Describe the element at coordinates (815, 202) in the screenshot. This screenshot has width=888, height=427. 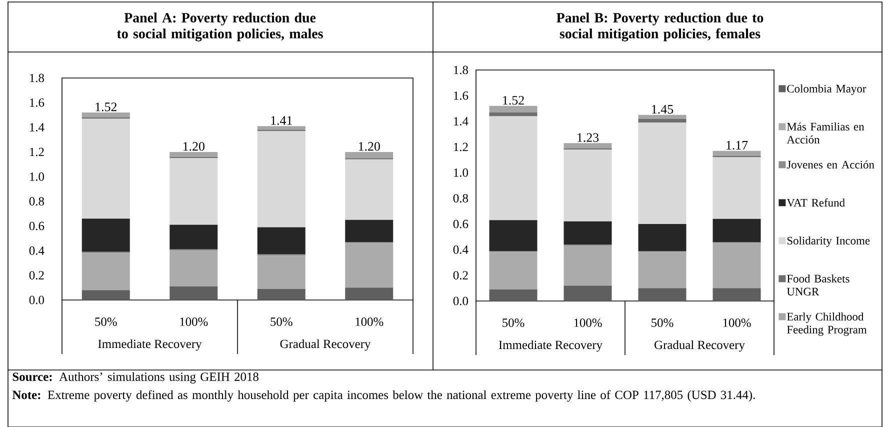
I see `legend-label: VAT Refund` at that location.